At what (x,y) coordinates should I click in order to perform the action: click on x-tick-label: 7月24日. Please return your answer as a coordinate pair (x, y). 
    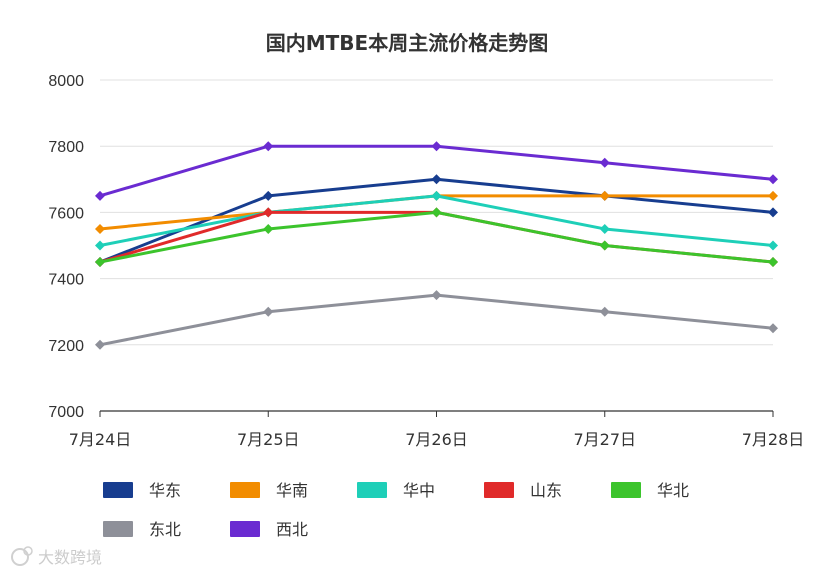
    Looking at the image, I should click on (100, 439).